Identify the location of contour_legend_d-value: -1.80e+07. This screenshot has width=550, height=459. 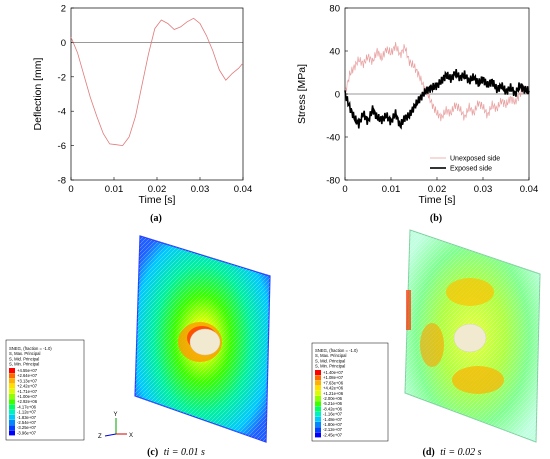
(333, 424).